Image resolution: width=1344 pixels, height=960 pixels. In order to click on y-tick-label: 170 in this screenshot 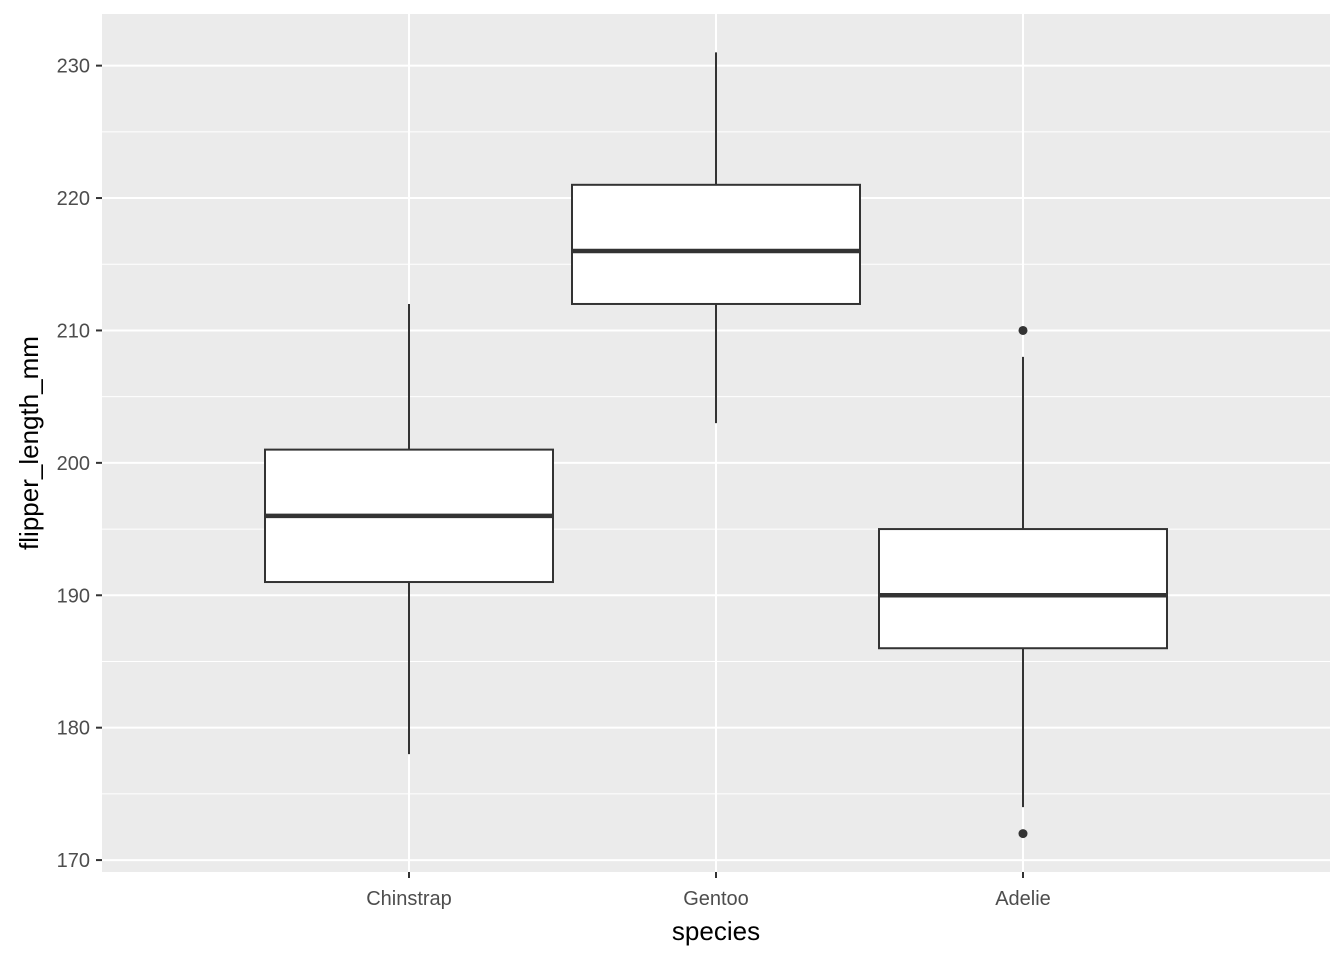, I will do `click(73, 861)`.